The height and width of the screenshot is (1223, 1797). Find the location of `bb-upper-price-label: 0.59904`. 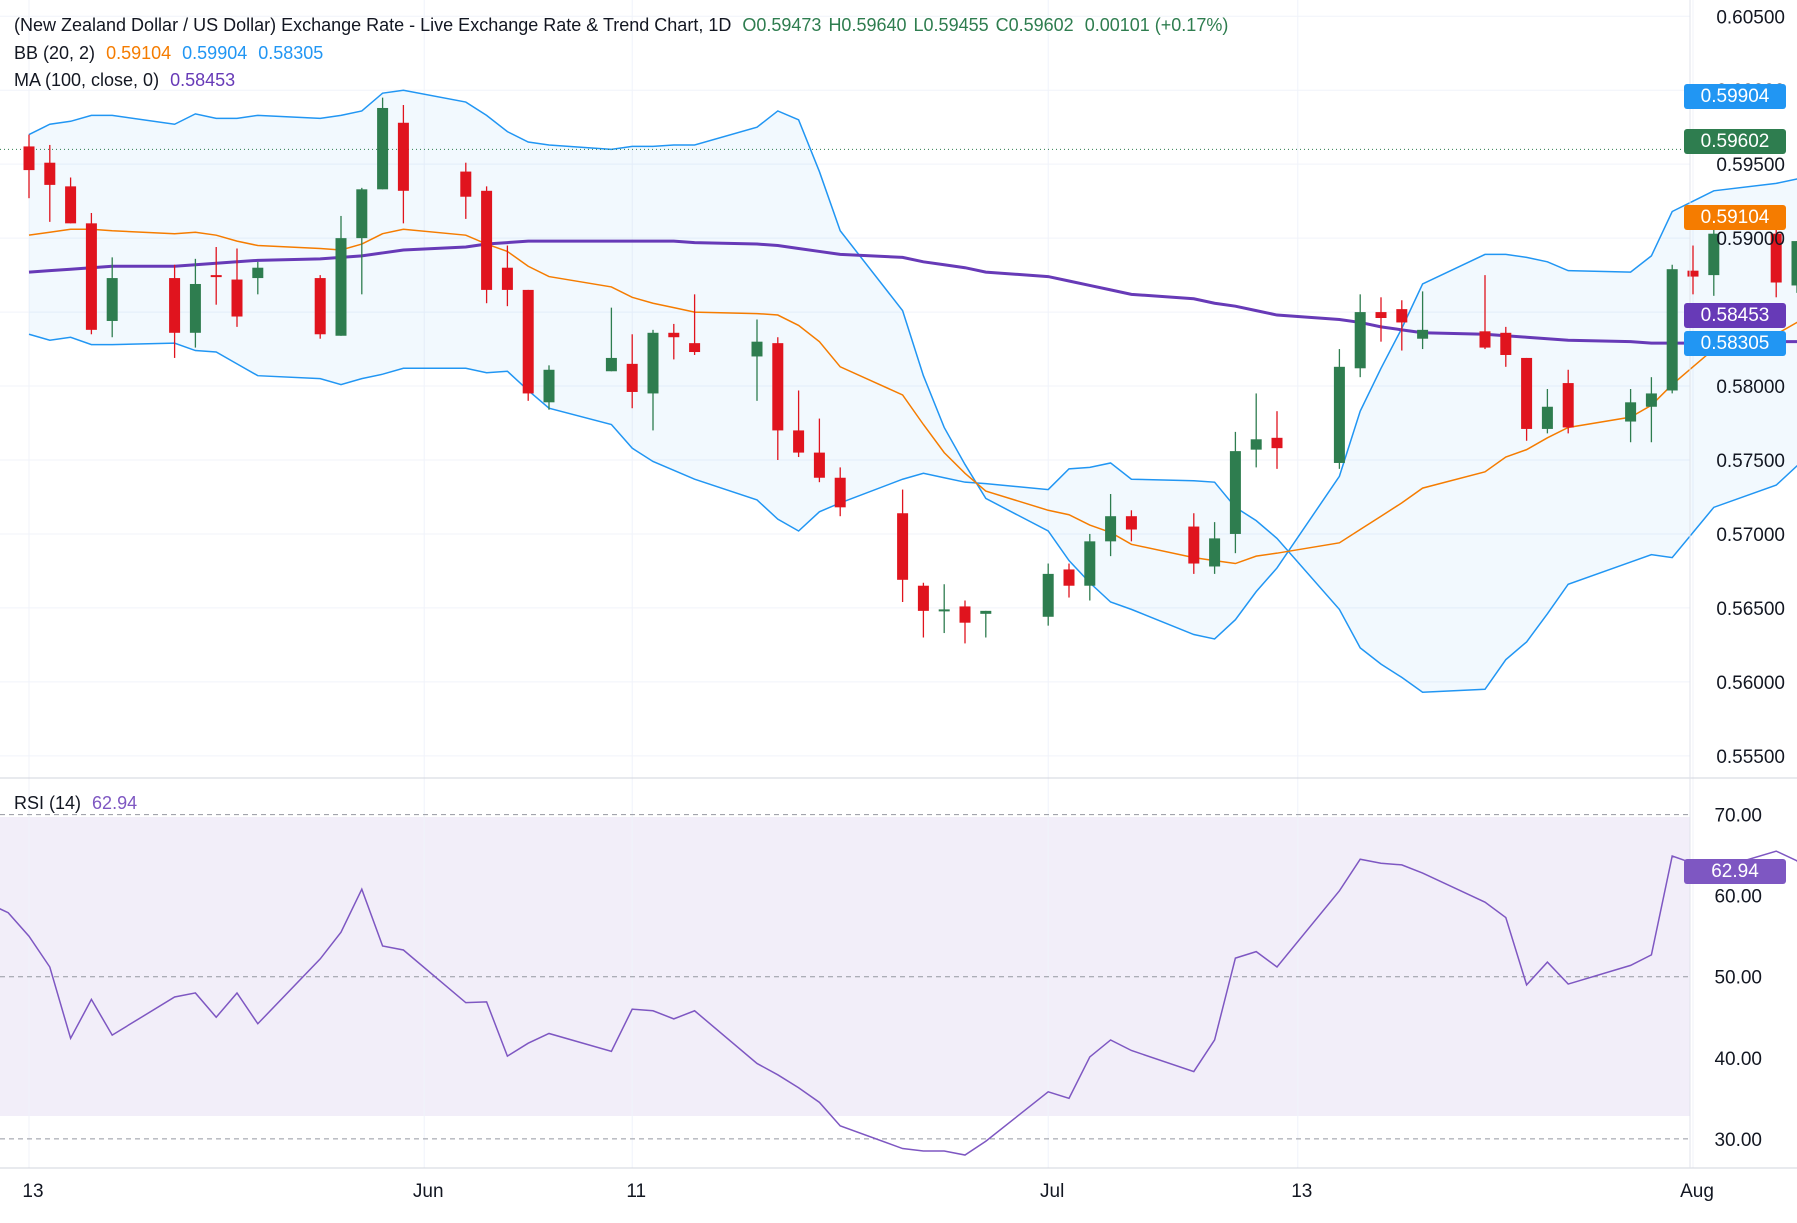

bb-upper-price-label: 0.59904 is located at coordinates (1735, 96).